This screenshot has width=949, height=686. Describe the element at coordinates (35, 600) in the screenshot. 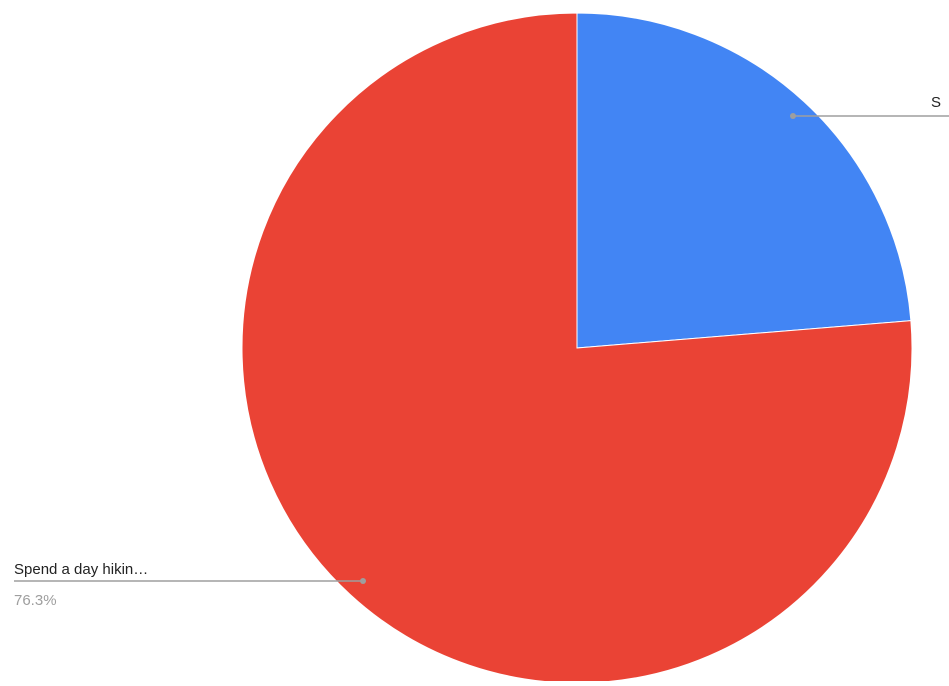

I see `slice-1-percent-label: 76.3%` at that location.